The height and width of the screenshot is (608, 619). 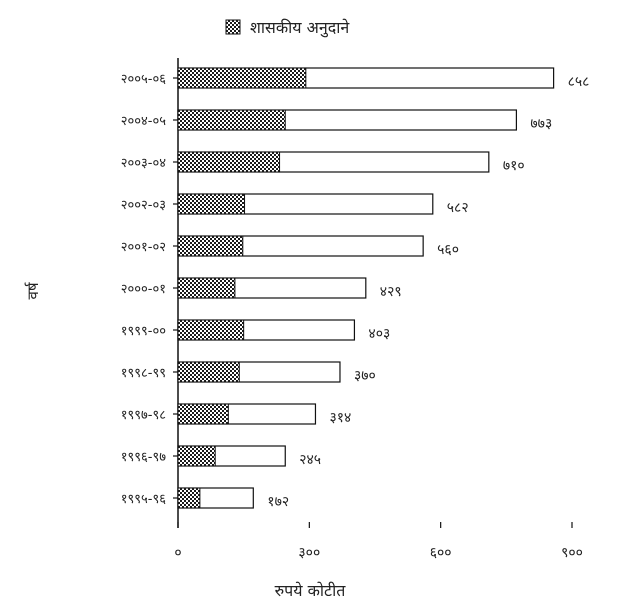 What do you see at coordinates (143, 205) in the screenshot?
I see `category-label: २००२-०३` at bounding box center [143, 205].